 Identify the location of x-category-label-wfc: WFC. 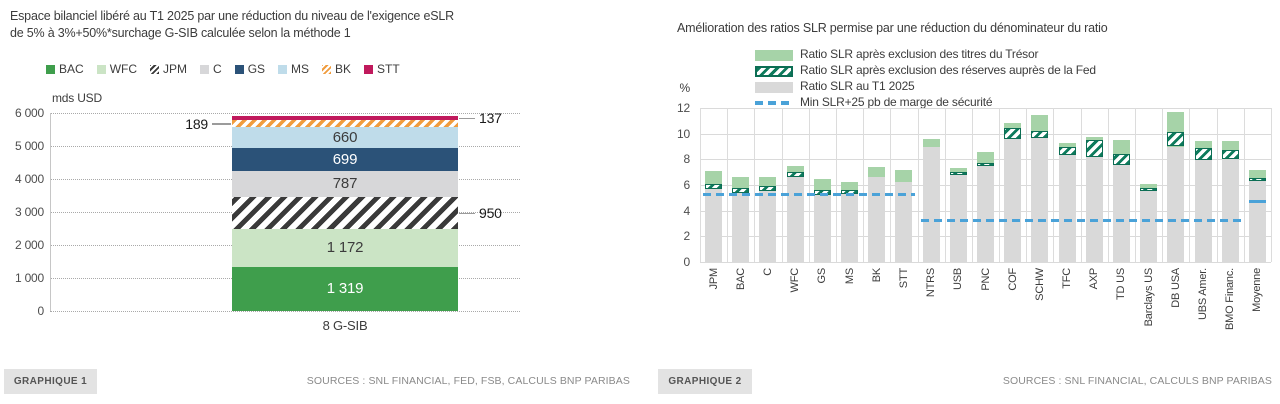
(795, 280).